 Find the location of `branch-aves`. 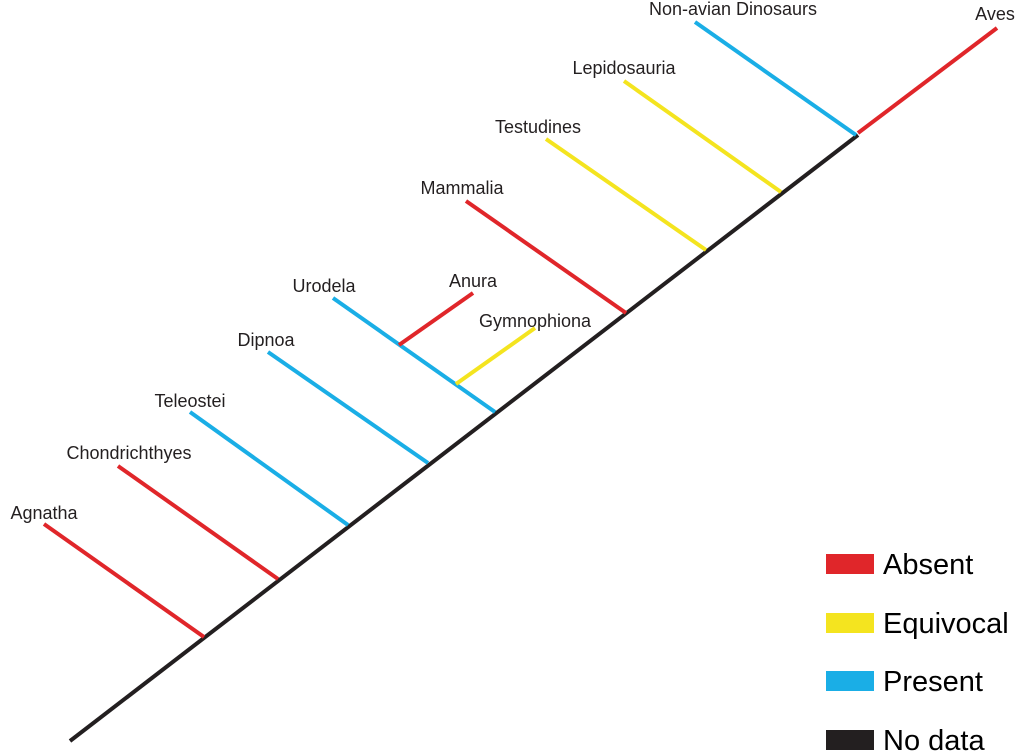

branch-aves is located at coordinates (927, 80).